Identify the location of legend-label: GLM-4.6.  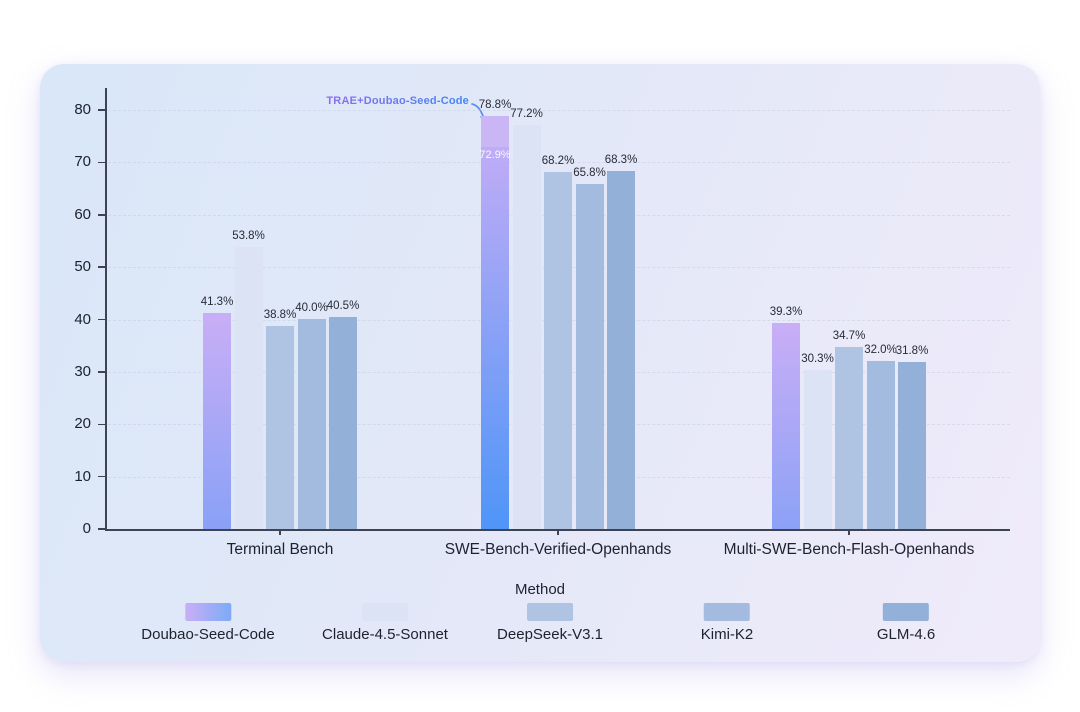
(906, 634).